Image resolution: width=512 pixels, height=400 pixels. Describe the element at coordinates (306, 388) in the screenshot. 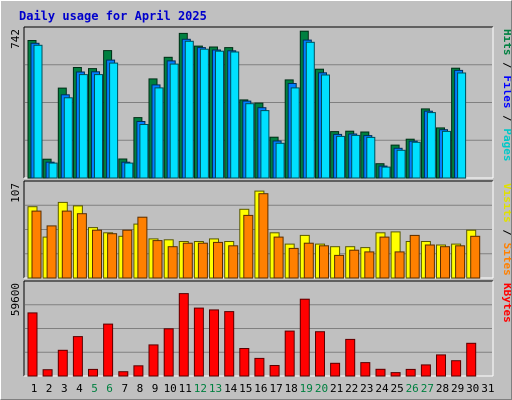

I see `x-tick-label-day-19: 19` at that location.